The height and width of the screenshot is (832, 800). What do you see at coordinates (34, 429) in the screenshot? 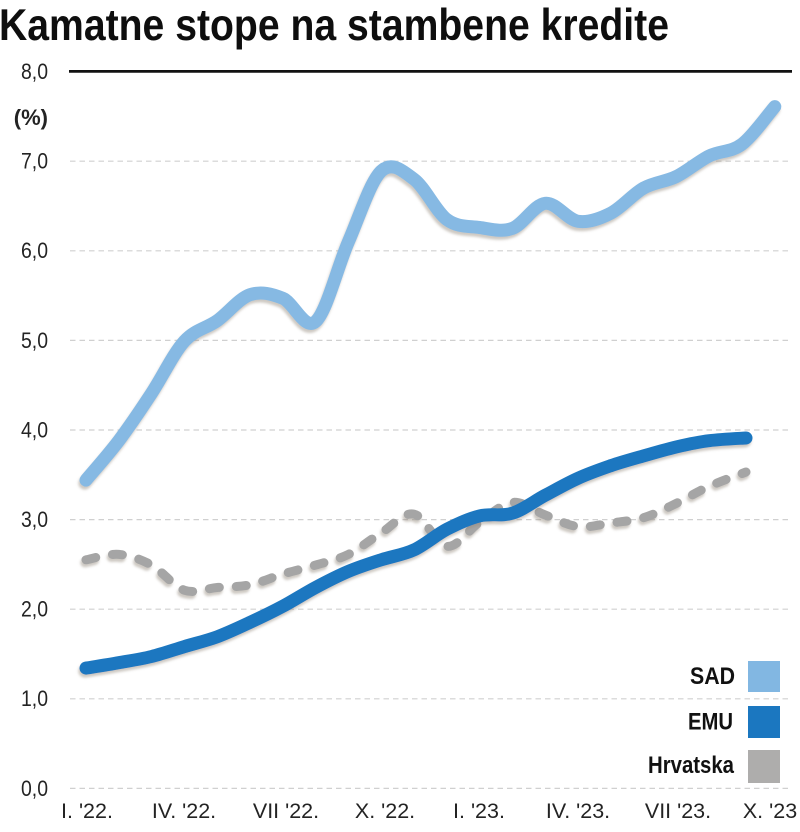
I see `svg-text: 4,0` at bounding box center [34, 429].